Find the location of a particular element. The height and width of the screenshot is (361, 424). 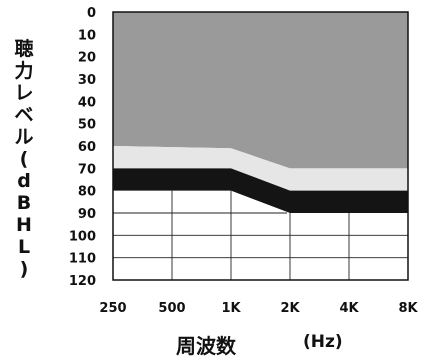

x-tick-label: 250 is located at coordinates (112, 308).